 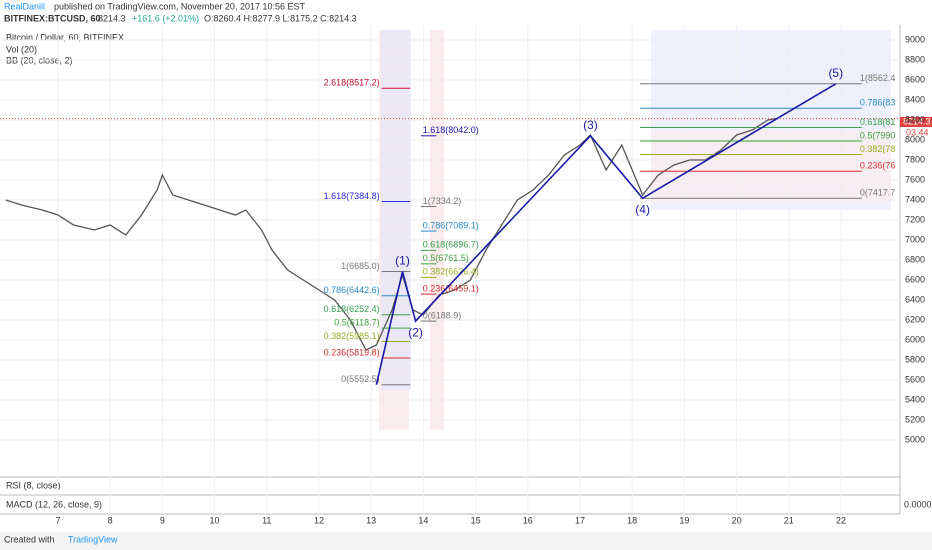 I want to click on fib-label: 0.382(5985.1), so click(x=352, y=336).